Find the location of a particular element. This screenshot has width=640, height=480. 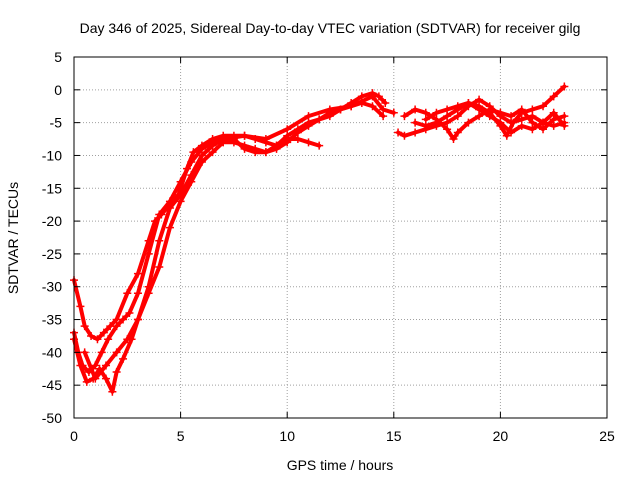

series-trace is located at coordinates (481, 117).